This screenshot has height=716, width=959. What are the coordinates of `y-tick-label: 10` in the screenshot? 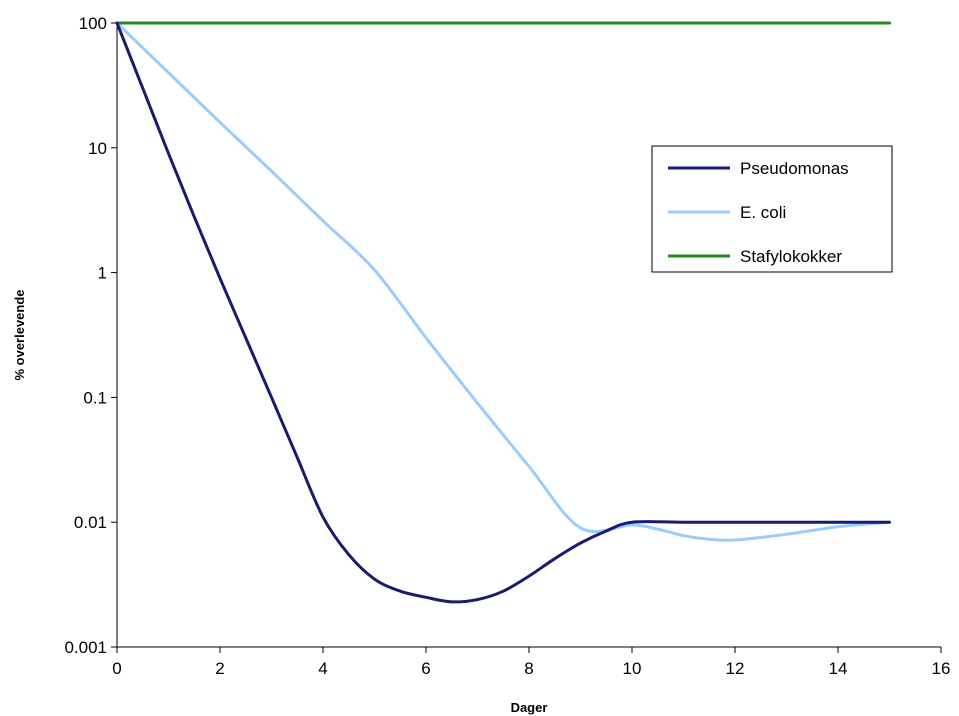 It's located at (97, 148).